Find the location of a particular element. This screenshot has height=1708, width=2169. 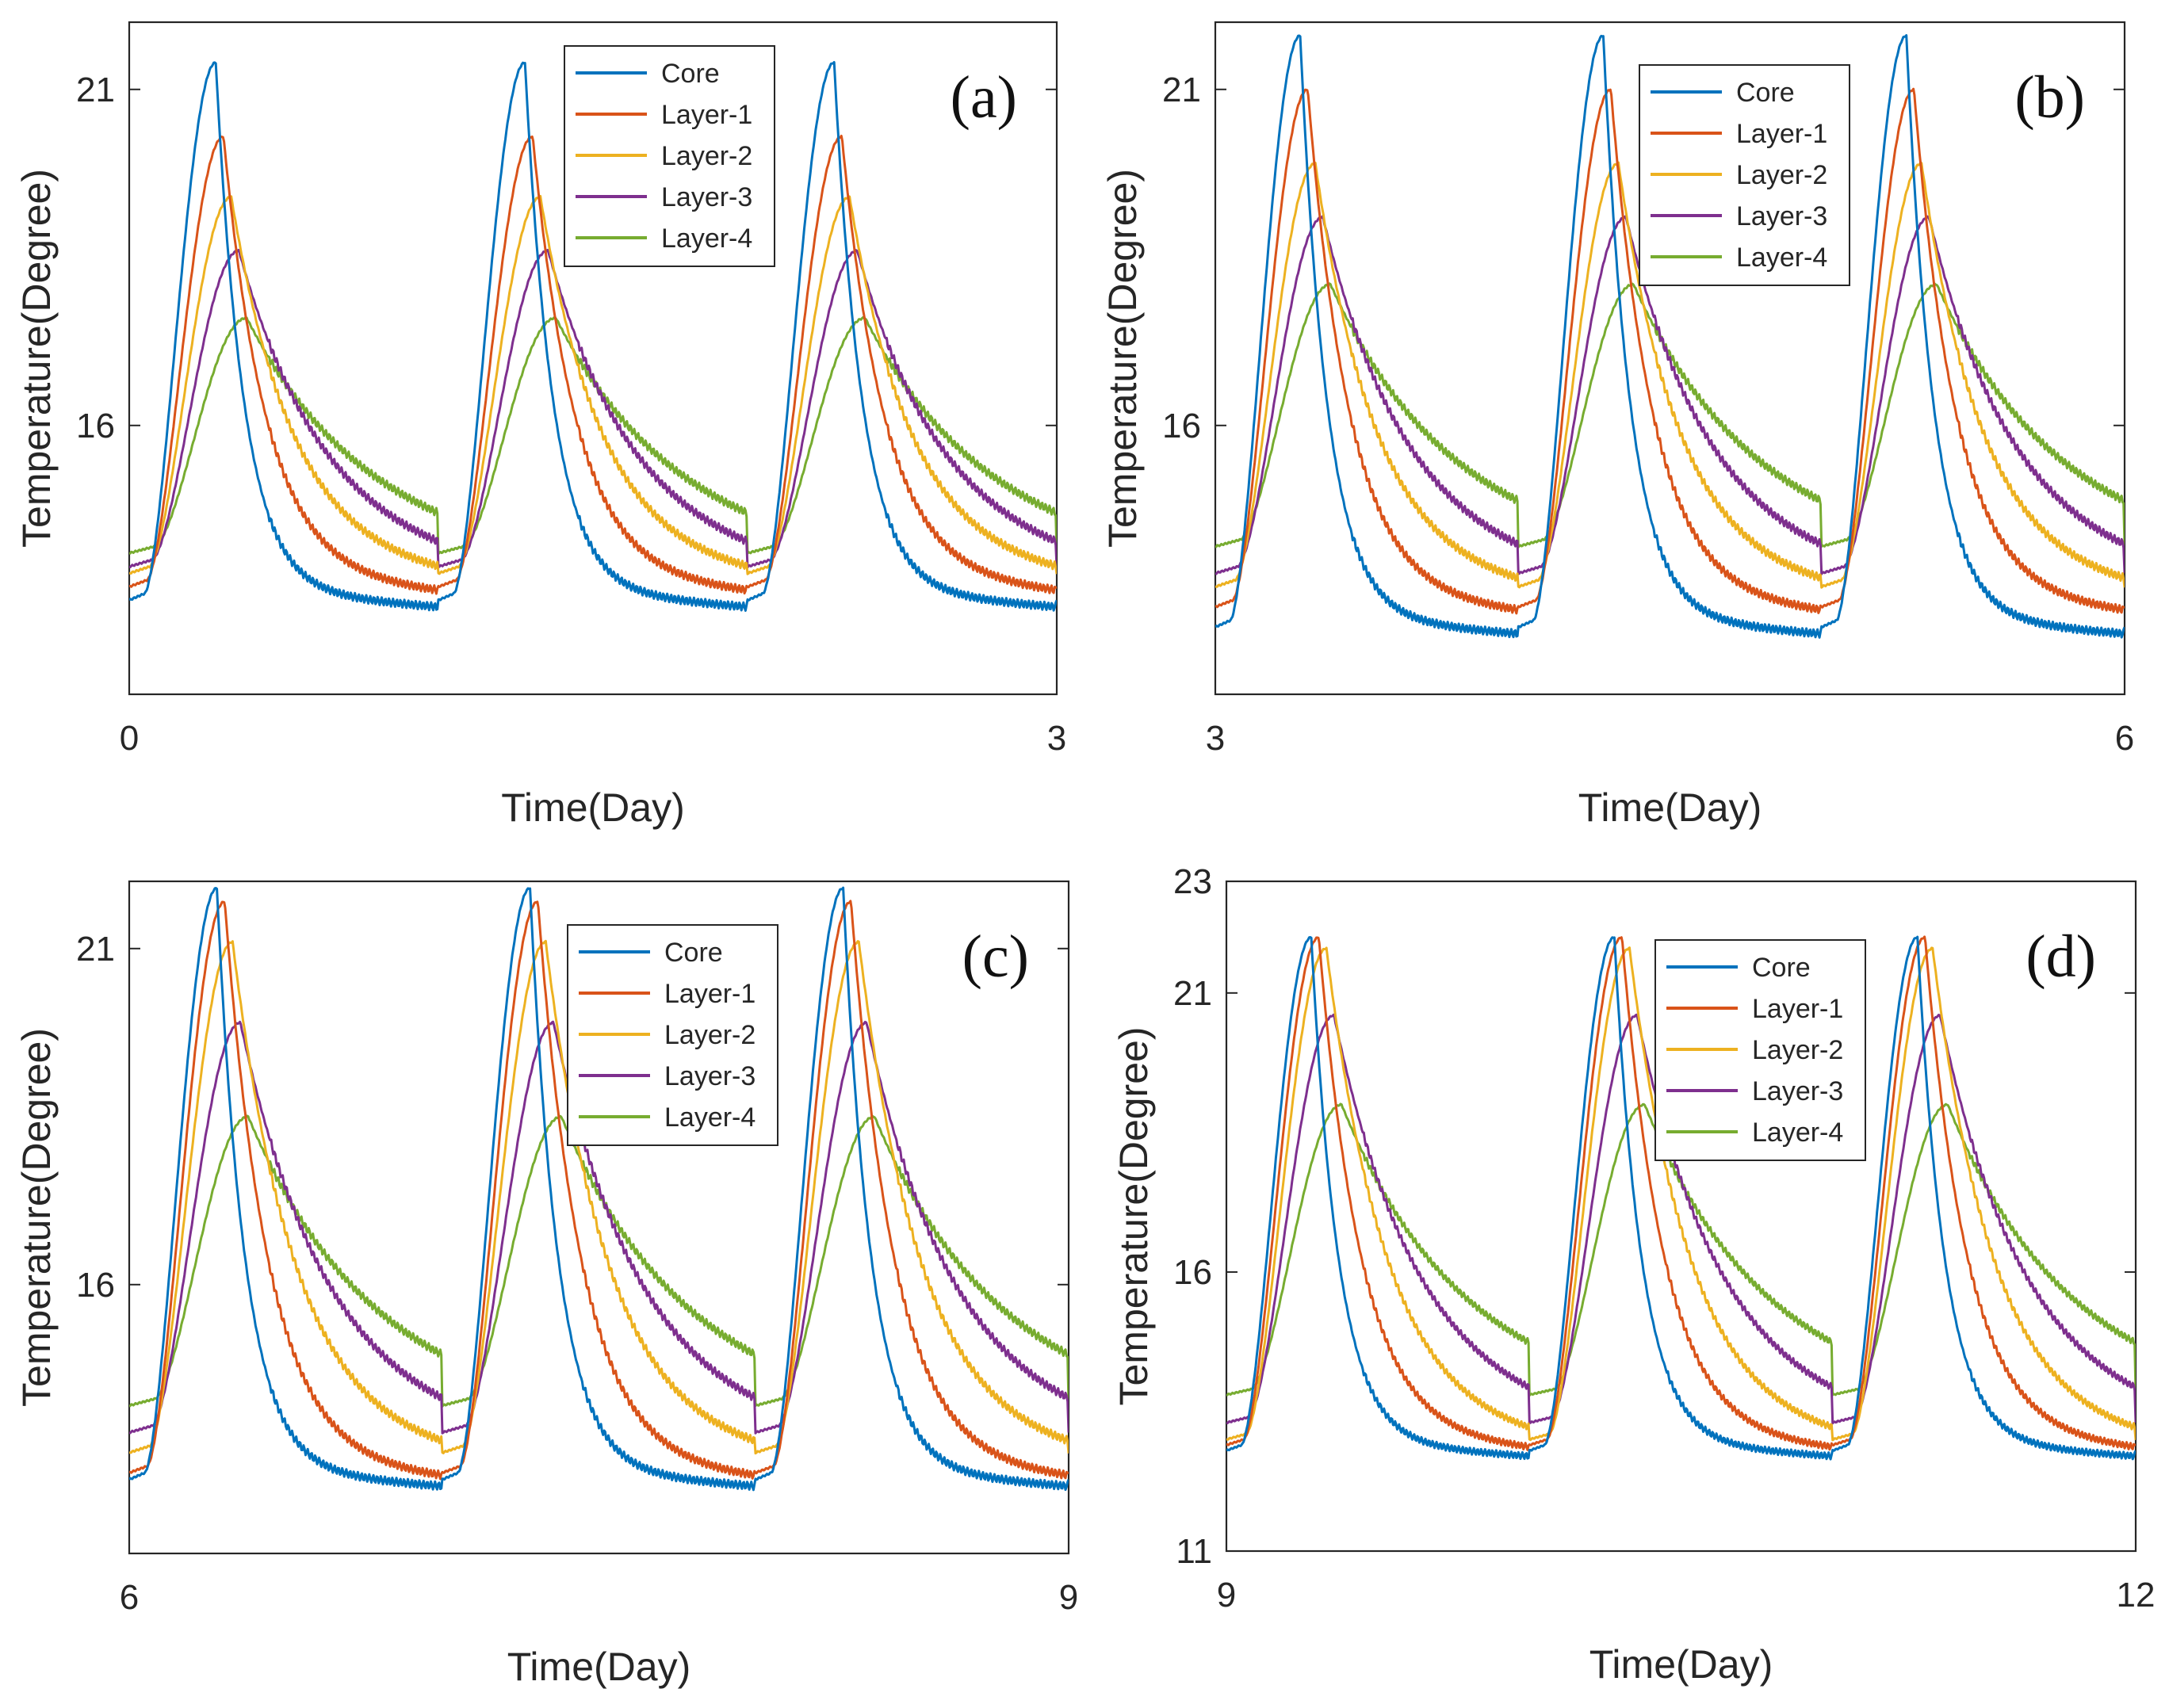

y-tick-label: 23 is located at coordinates (1192, 881).